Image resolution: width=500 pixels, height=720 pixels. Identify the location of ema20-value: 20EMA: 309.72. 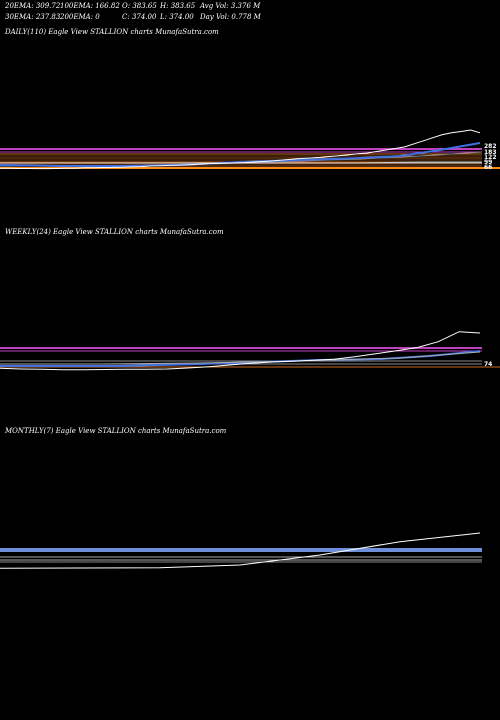
(33, 6).